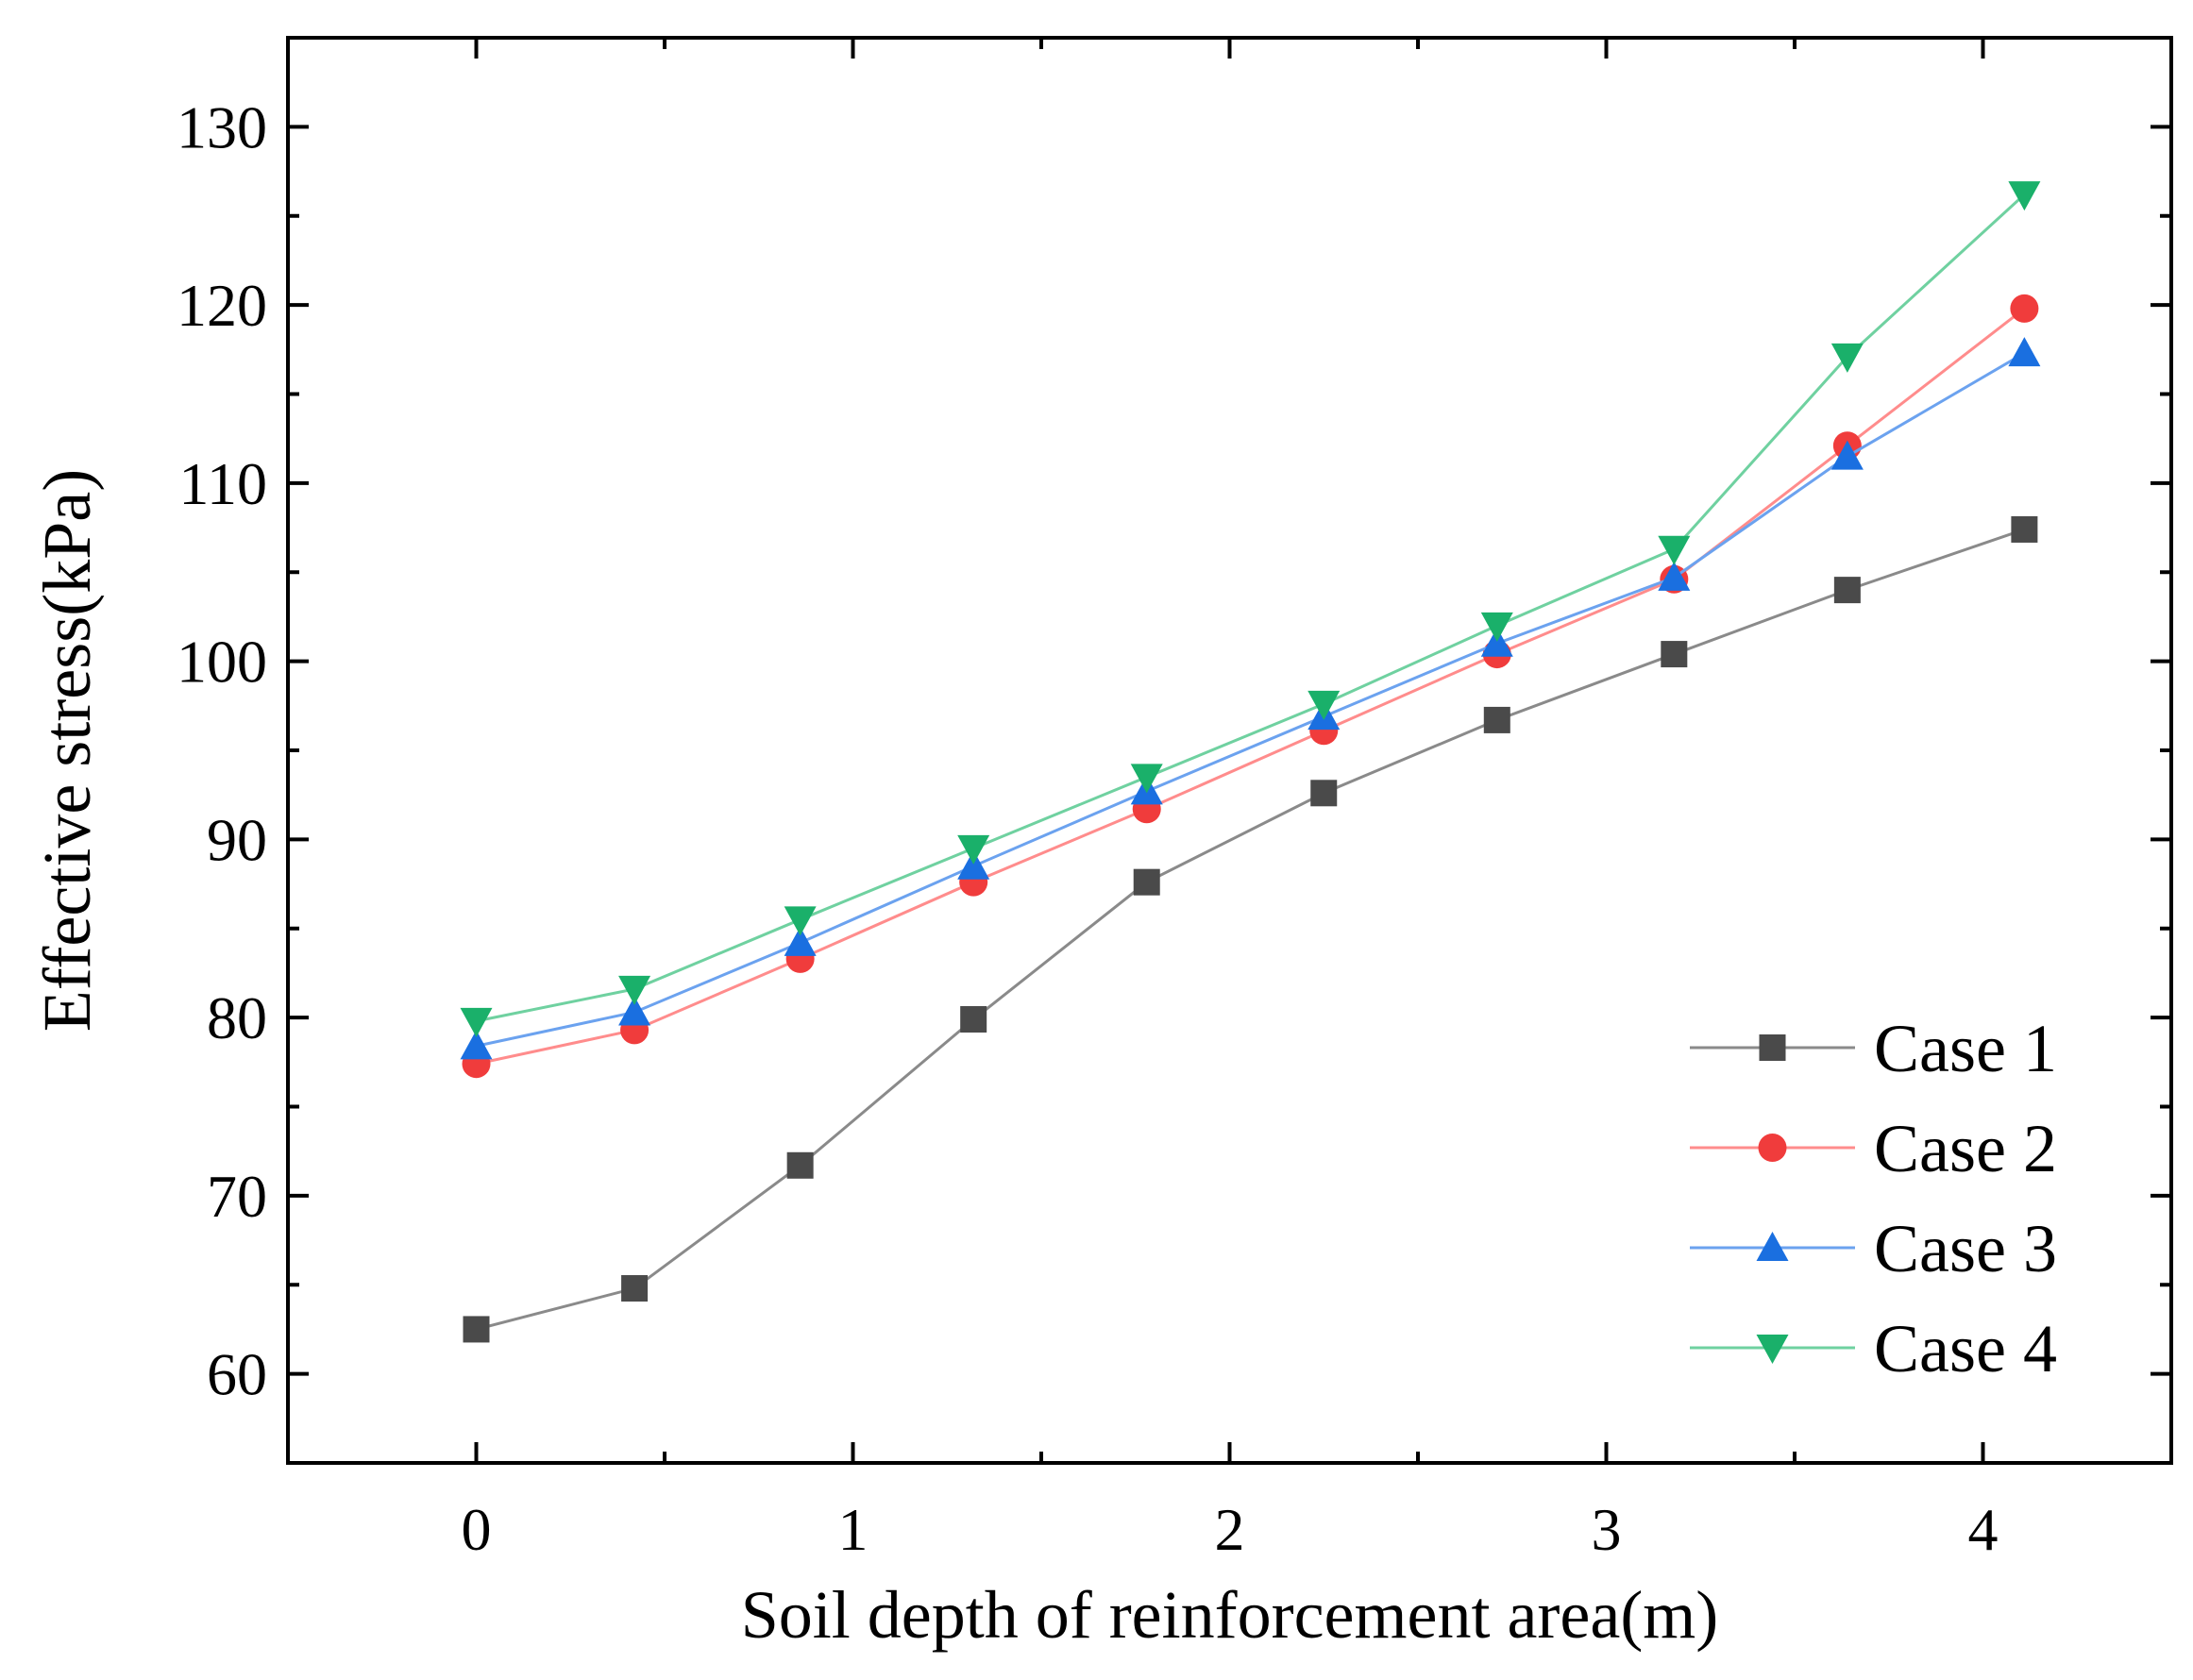 The height and width of the screenshot is (1680, 2193). What do you see at coordinates (1965, 1248) in the screenshot?
I see `legend-label: Case 3` at bounding box center [1965, 1248].